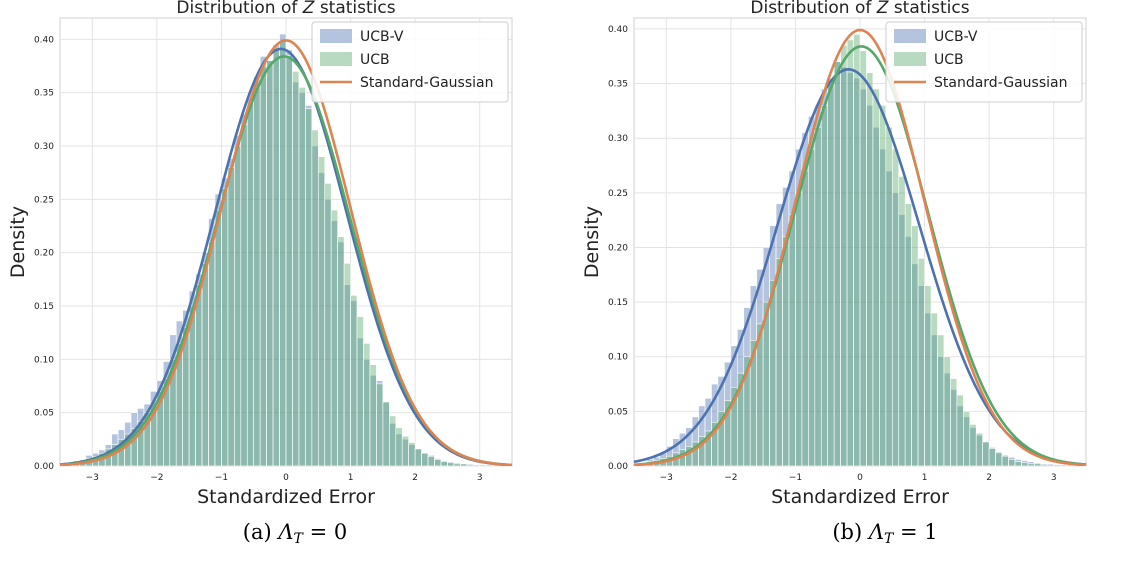 The image size is (1148, 567). What do you see at coordinates (286, 532) in the screenshot?
I see `caption-symbol: Λ` at bounding box center [286, 532].